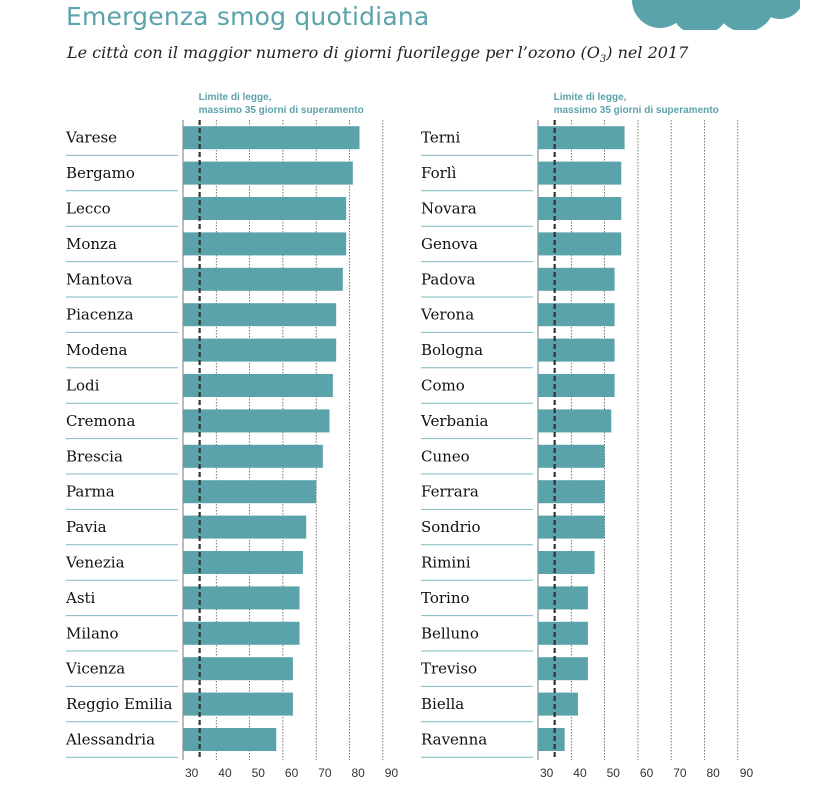  Describe the element at coordinates (450, 492) in the screenshot. I see `category-label: Ferrara` at that location.